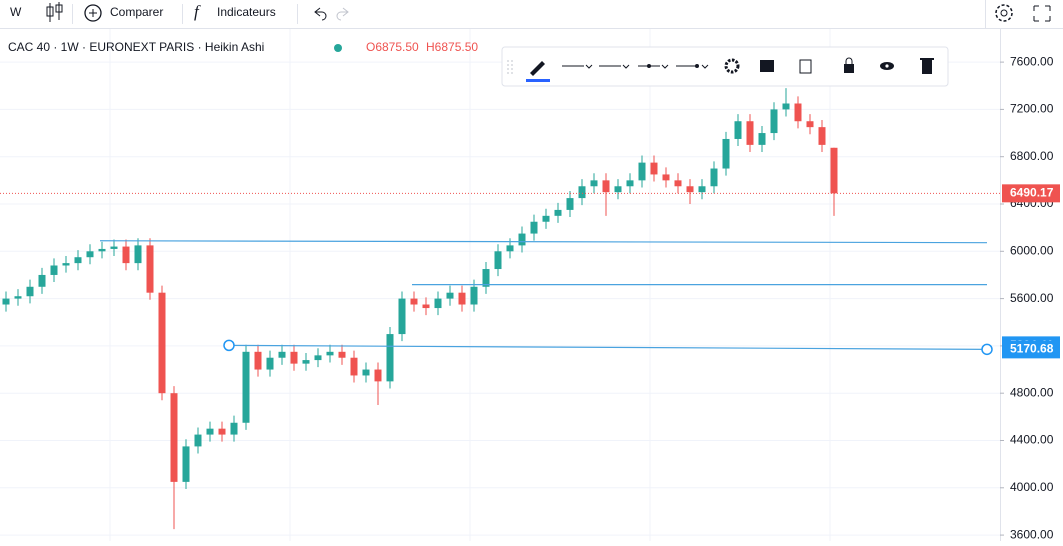 The height and width of the screenshot is (546, 1063). I want to click on undo-button, so click(320, 14).